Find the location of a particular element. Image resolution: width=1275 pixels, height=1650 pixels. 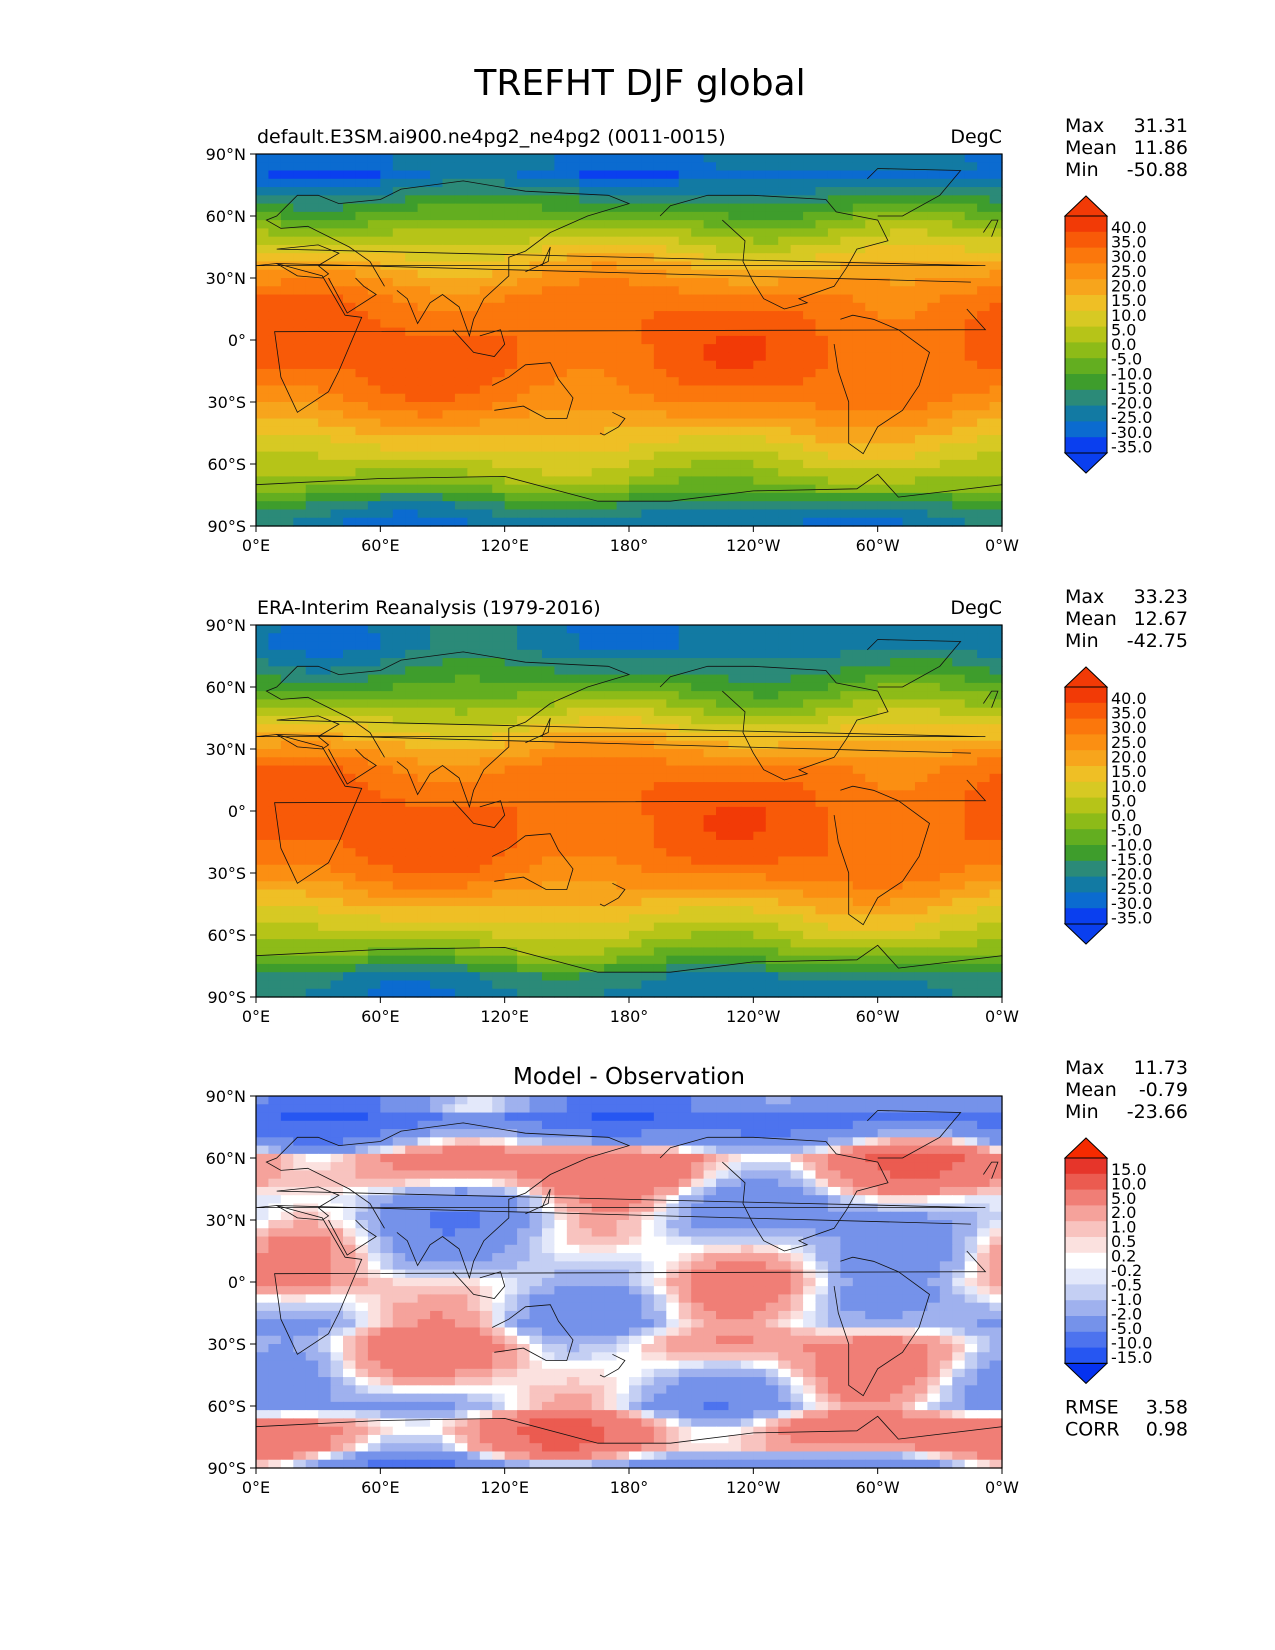

colorbar-label: 15.0 is located at coordinates (1129, 300).